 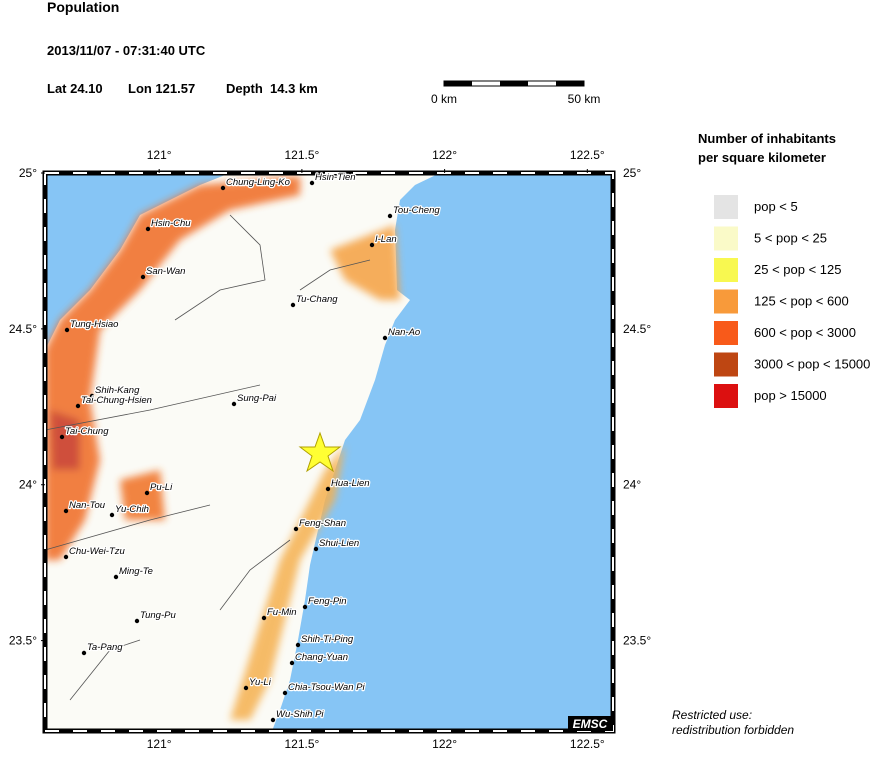 What do you see at coordinates (282, 612) in the screenshot?
I see `city-label: Fu-Min` at bounding box center [282, 612].